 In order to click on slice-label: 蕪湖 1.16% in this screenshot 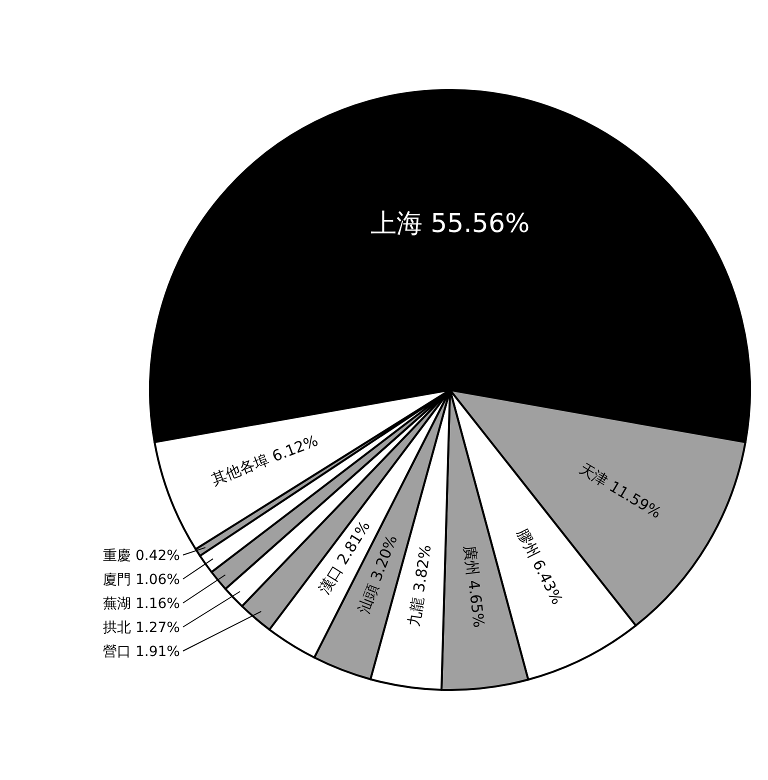, I will do `click(141, 604)`.